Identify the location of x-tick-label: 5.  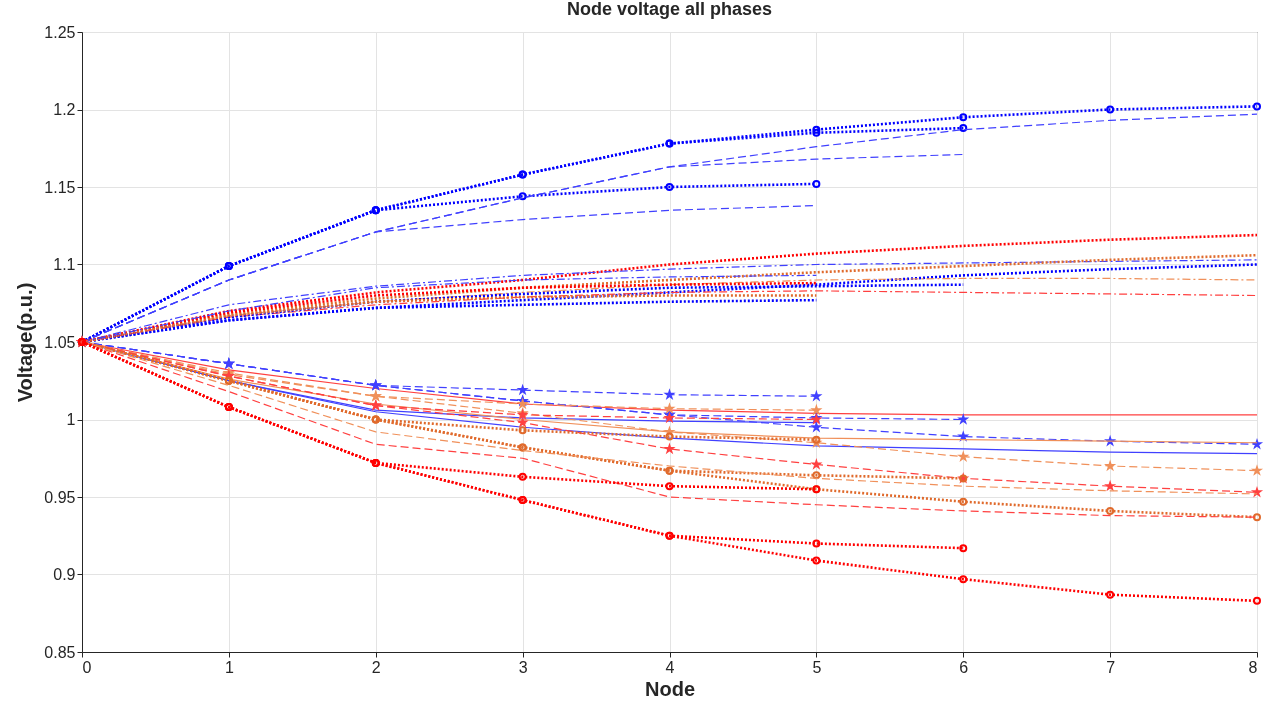
(817, 667).